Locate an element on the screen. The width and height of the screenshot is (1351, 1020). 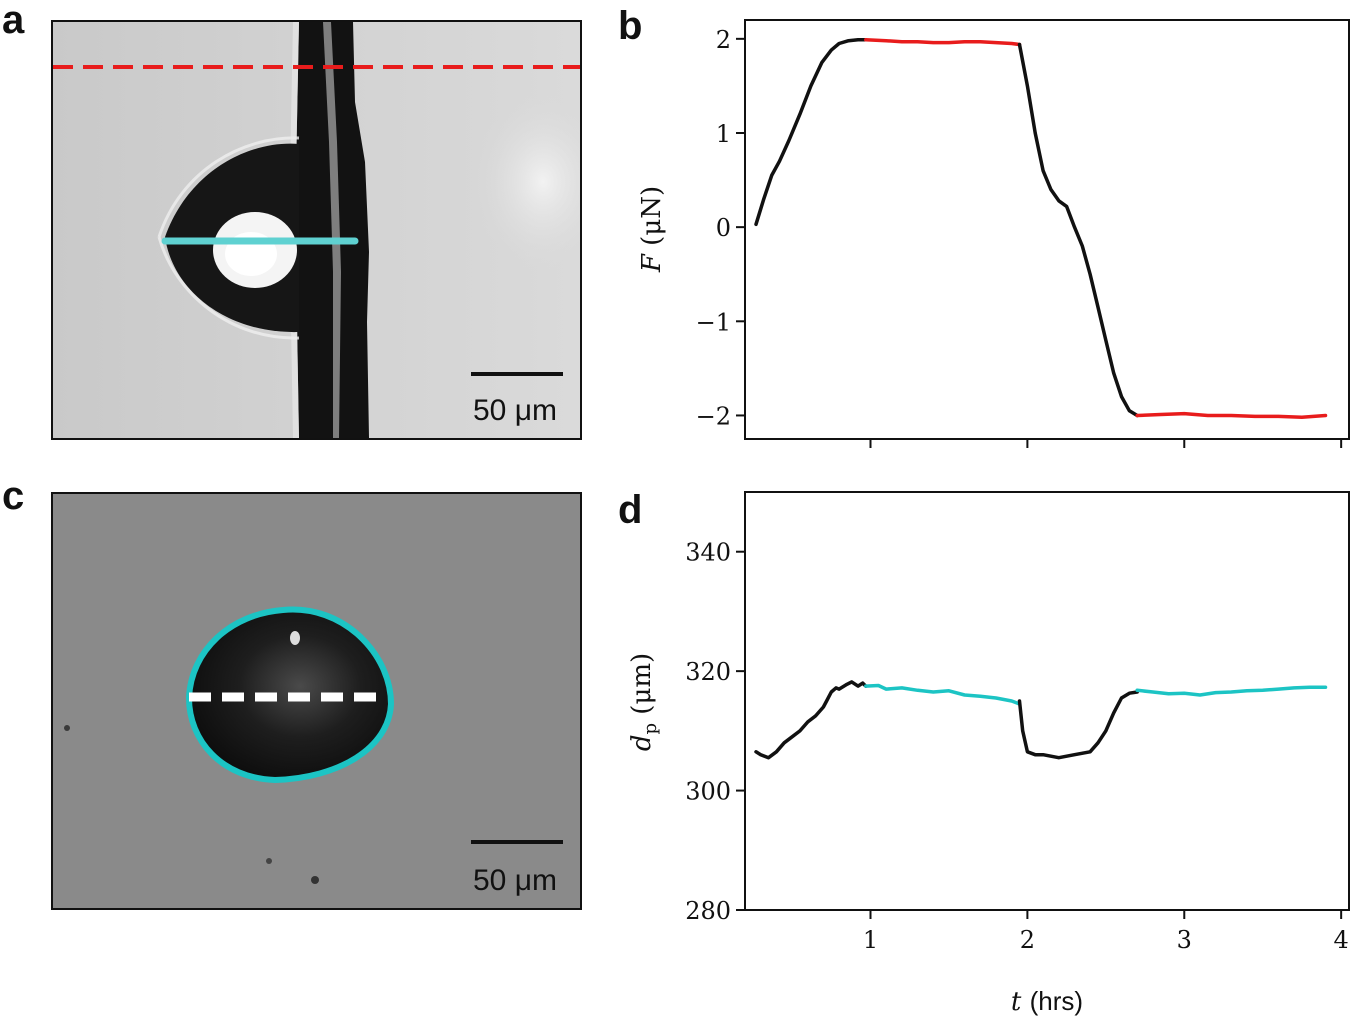
y-tick-label: 340 is located at coordinates (708, 553).